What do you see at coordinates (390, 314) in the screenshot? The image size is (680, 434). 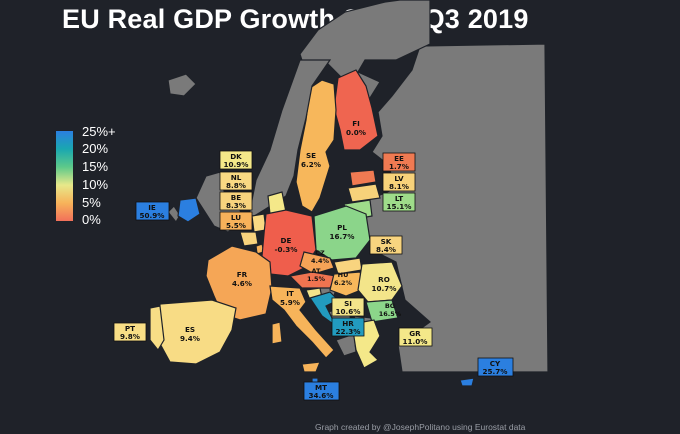 I see `svg-text: 16.5%` at bounding box center [390, 314].